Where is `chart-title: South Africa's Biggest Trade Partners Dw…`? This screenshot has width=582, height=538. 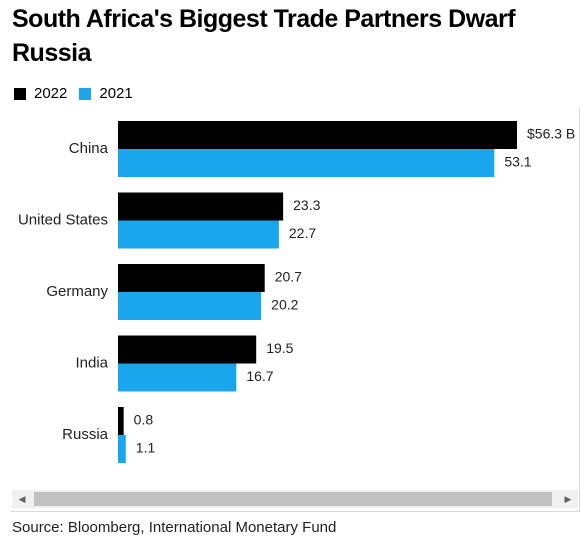 chart-title: South Africa's Biggest Trade Partners Dw… is located at coordinates (264, 36).